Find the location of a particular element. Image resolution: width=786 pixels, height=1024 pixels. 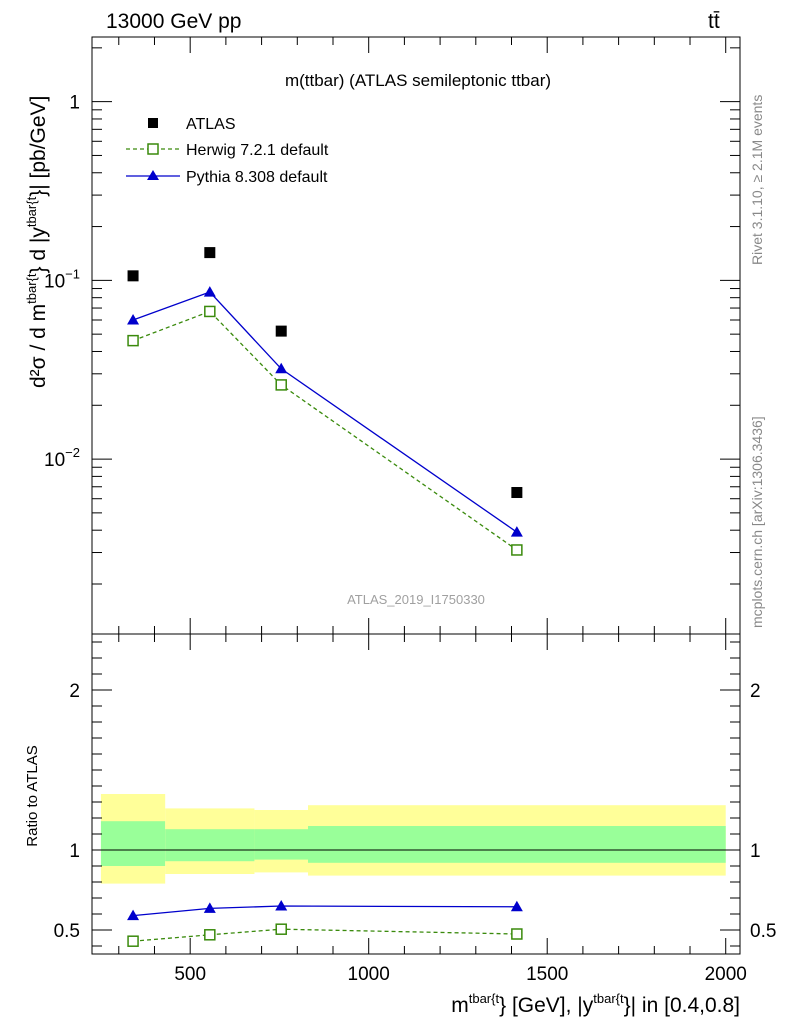

analysis-watermark: ATLAS_2019_I1750330 is located at coordinates (416, 599).